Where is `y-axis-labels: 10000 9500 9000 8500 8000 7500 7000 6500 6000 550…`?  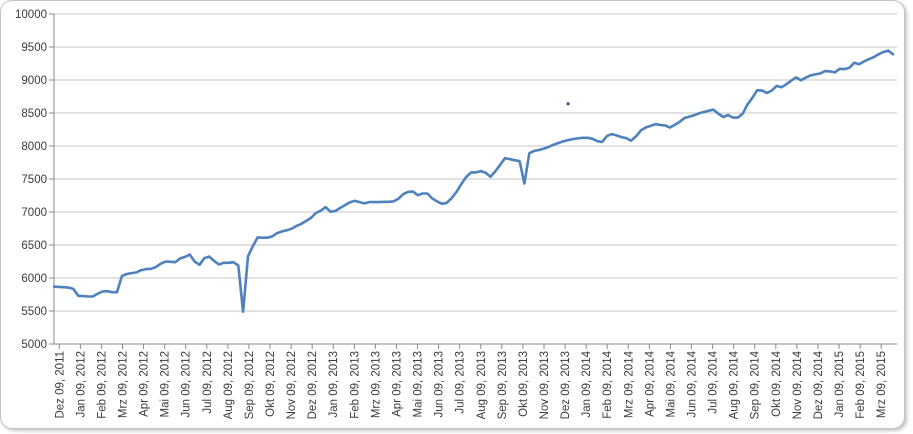 y-axis-labels: 10000 9500 9000 8500 8000 7500 7000 6500 6000 550… is located at coordinates (31, 180).